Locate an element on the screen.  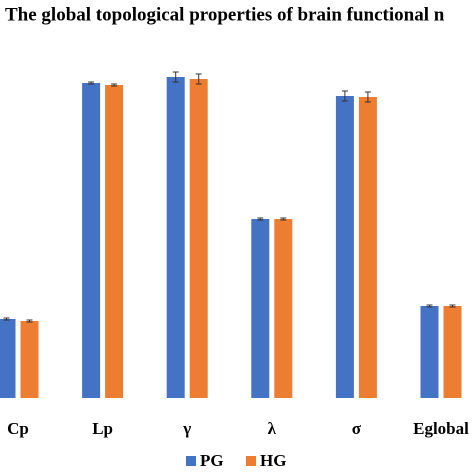
legend-label: PG is located at coordinates (212, 460).